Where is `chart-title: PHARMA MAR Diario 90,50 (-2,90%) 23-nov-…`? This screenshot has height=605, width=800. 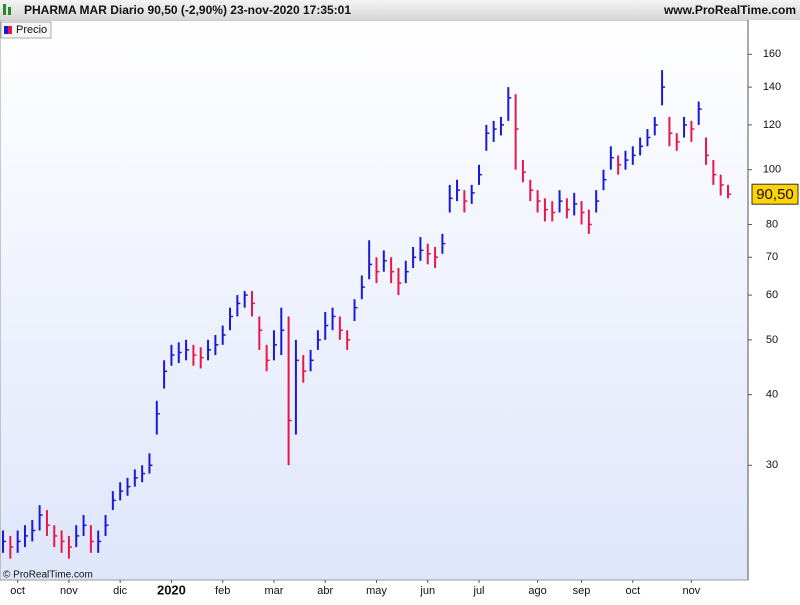
chart-title: PHARMA MAR Diario 90,50 (-2,90%) 23-nov-… is located at coordinates (187, 10).